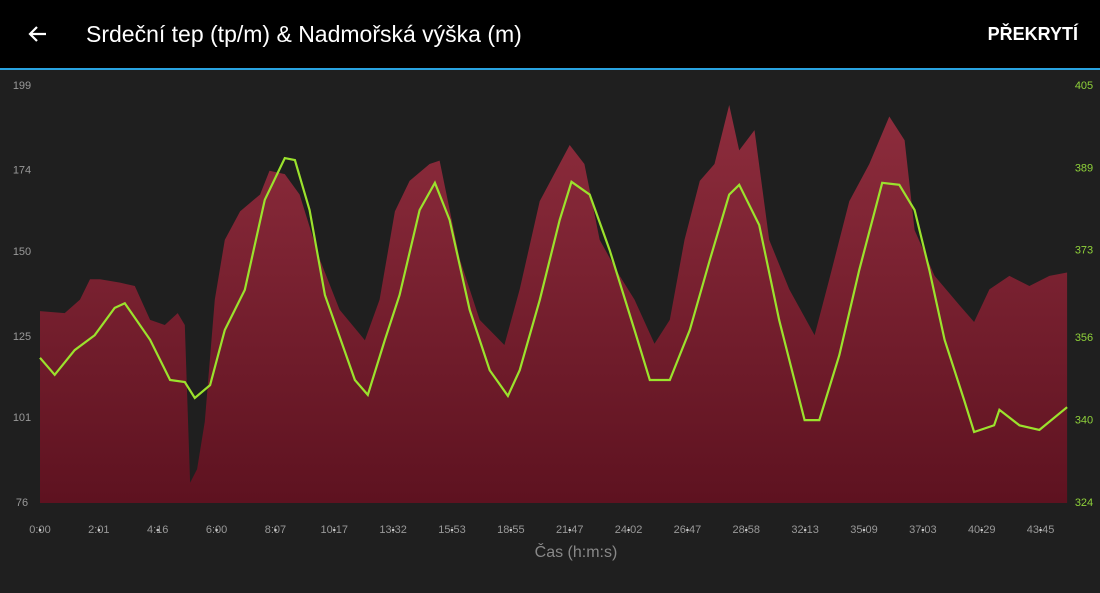  I want to click on y-tick-label: 150, so click(22, 252).